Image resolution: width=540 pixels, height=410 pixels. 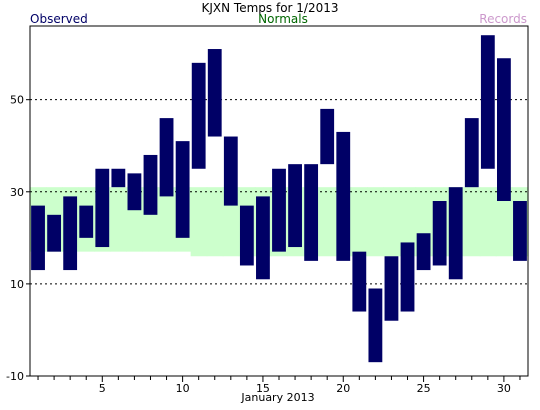 What do you see at coordinates (283, 19) in the screenshot?
I see `legend-normals: Normals` at bounding box center [283, 19].